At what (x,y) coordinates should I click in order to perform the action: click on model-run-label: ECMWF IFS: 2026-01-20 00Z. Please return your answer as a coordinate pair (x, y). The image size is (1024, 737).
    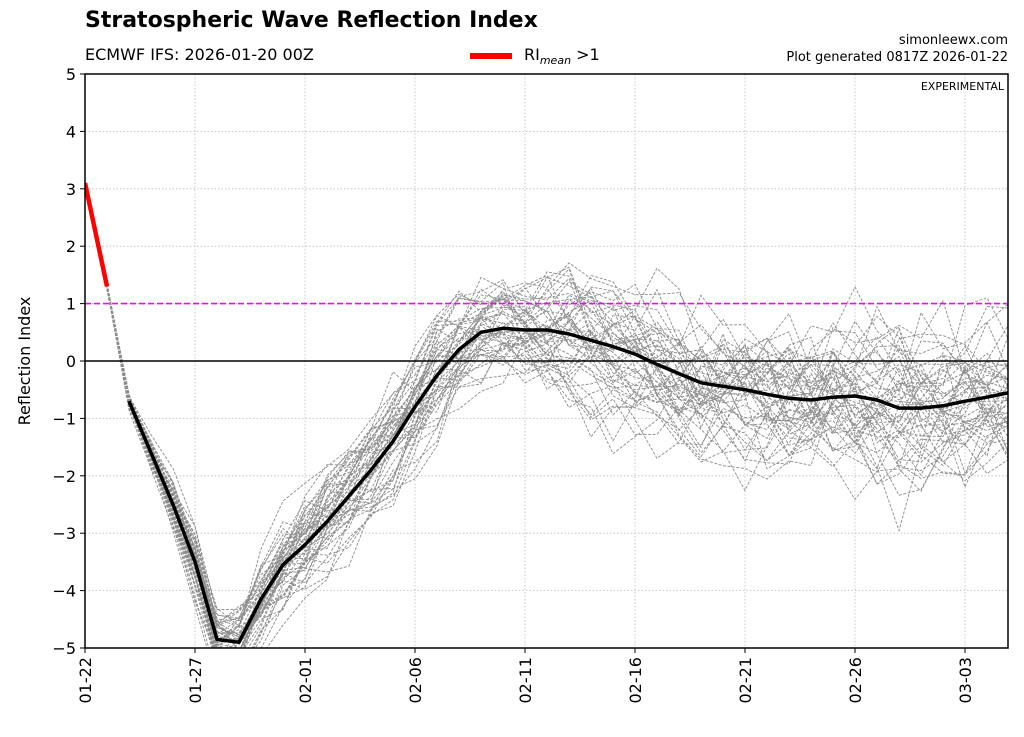
    Looking at the image, I should click on (199, 54).